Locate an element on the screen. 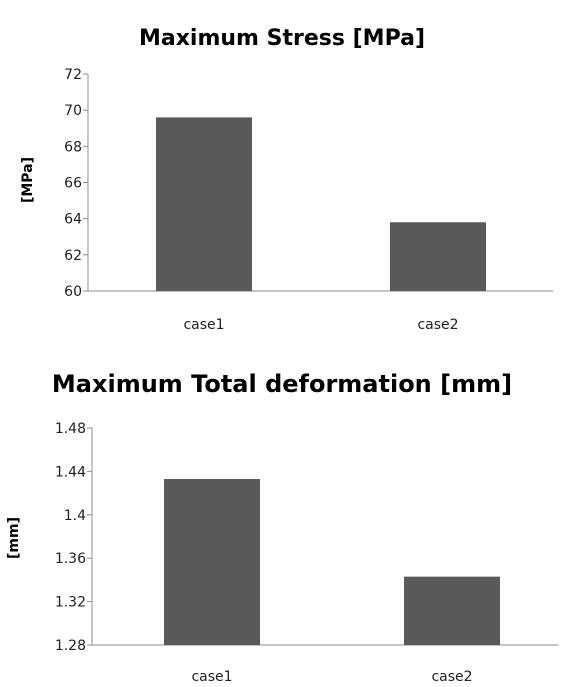 The height and width of the screenshot is (687, 567). stress-category-label: case1 is located at coordinates (203, 325).